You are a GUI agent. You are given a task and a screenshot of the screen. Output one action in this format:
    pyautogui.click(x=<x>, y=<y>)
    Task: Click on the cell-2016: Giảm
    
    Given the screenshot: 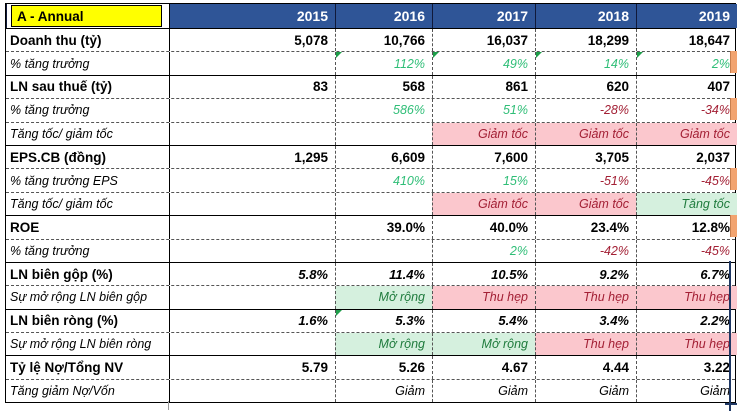 What is the action you would take?
    pyautogui.click(x=383, y=391)
    